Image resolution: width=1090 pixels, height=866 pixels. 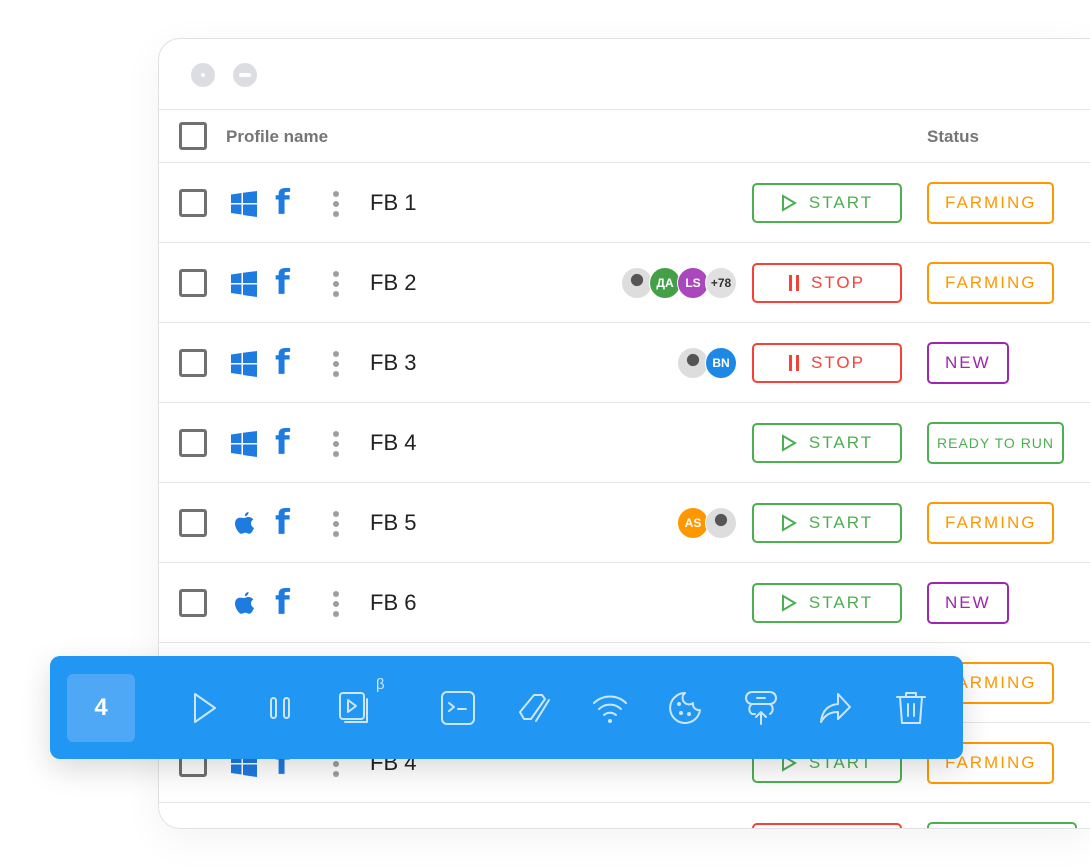 I want to click on avatar: LS, so click(x=693, y=283).